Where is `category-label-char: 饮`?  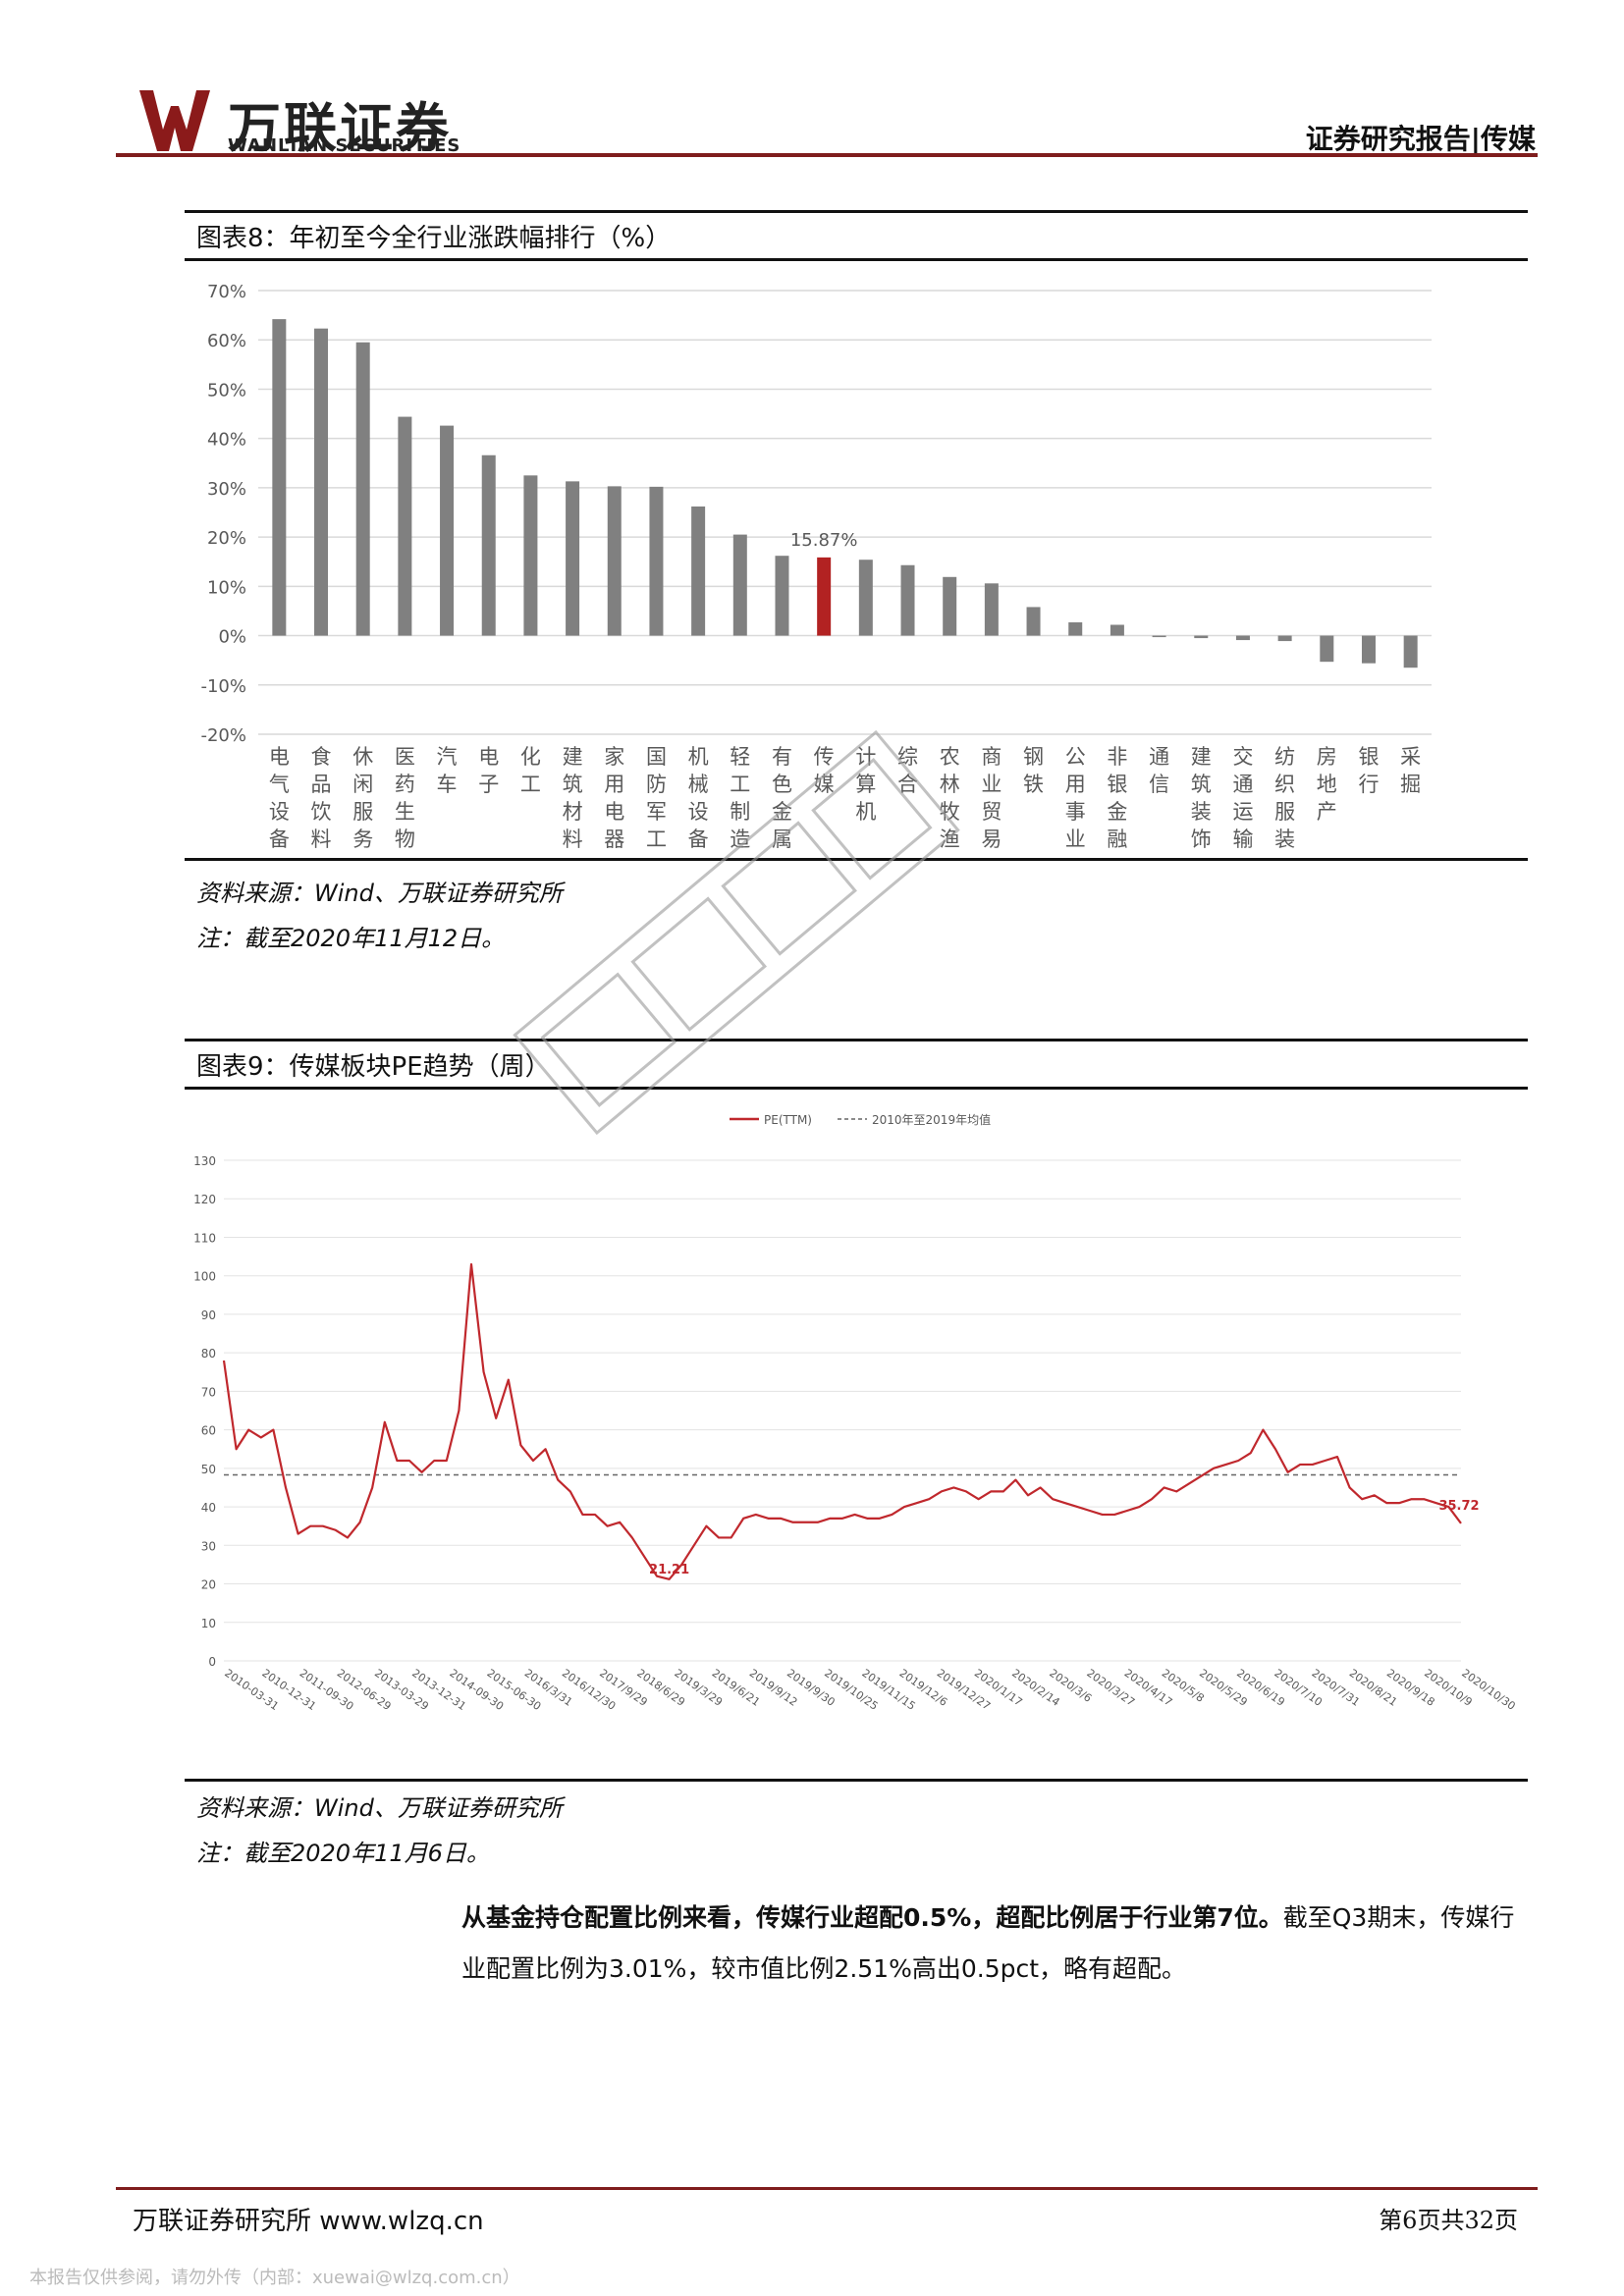 category-label-char: 饮 is located at coordinates (321, 812).